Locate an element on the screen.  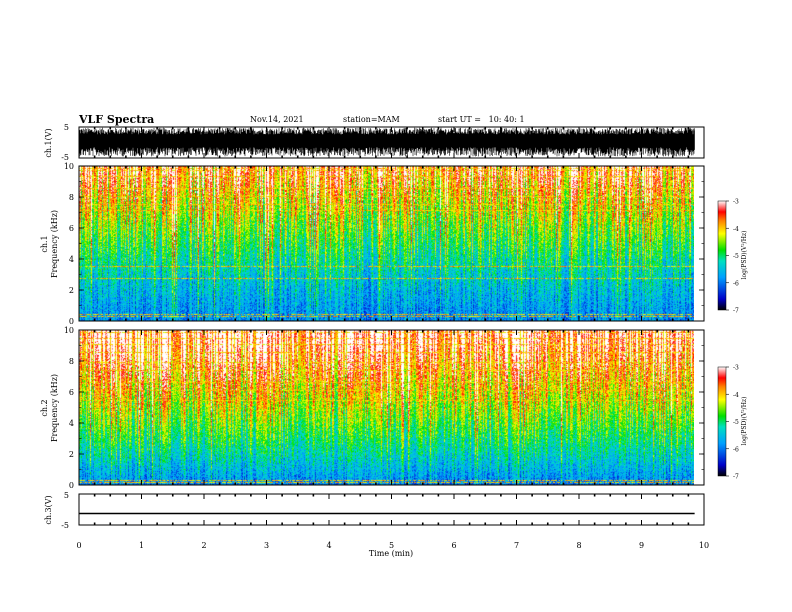
ch2-colorbar-label: log(PSD)(V²/Hz) is located at coordinates (744, 421).